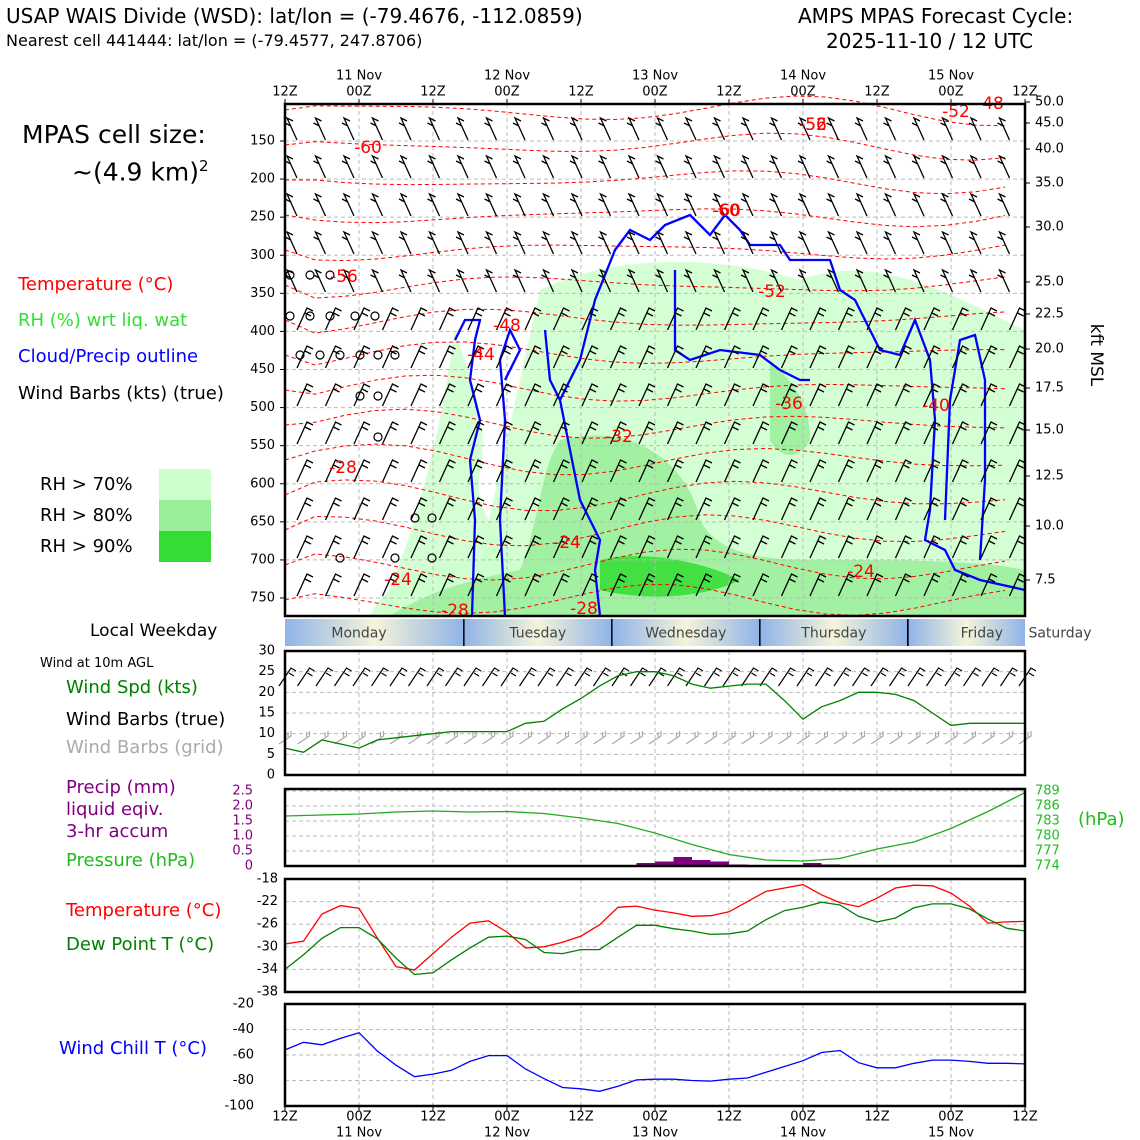 This screenshot has width=1140, height=1140. Describe the element at coordinates (727, 211) in the screenshot. I see `temperature-contour-label: -60` at that location.